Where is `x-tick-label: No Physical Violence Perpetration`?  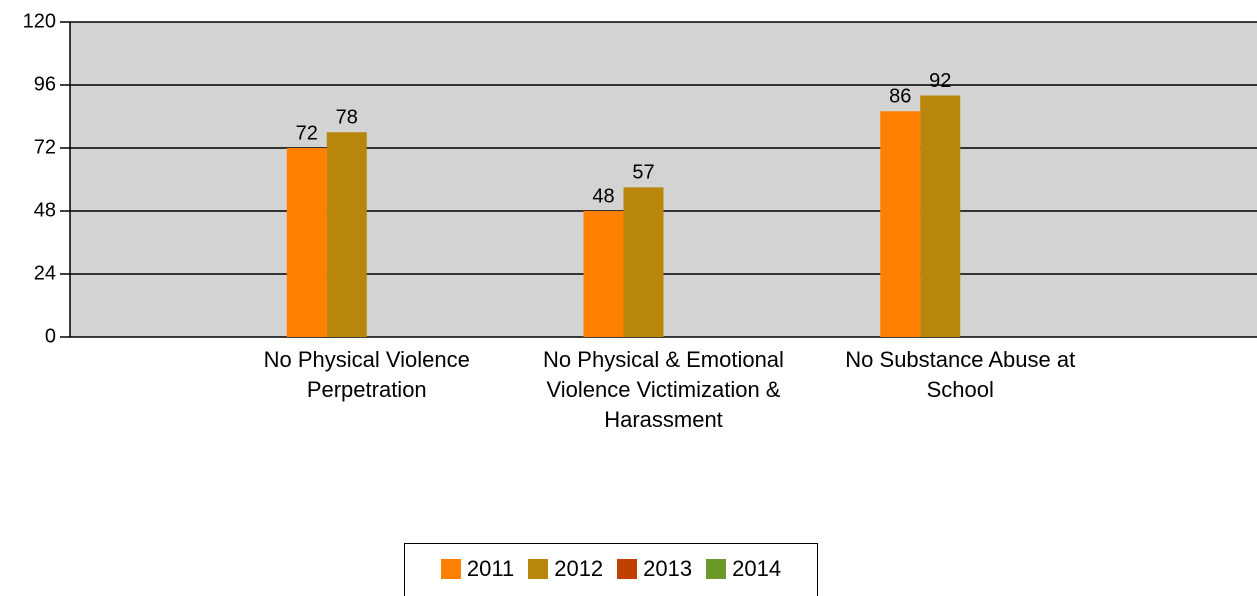
x-tick-label: No Physical Violence Perpetration is located at coordinates (366, 374).